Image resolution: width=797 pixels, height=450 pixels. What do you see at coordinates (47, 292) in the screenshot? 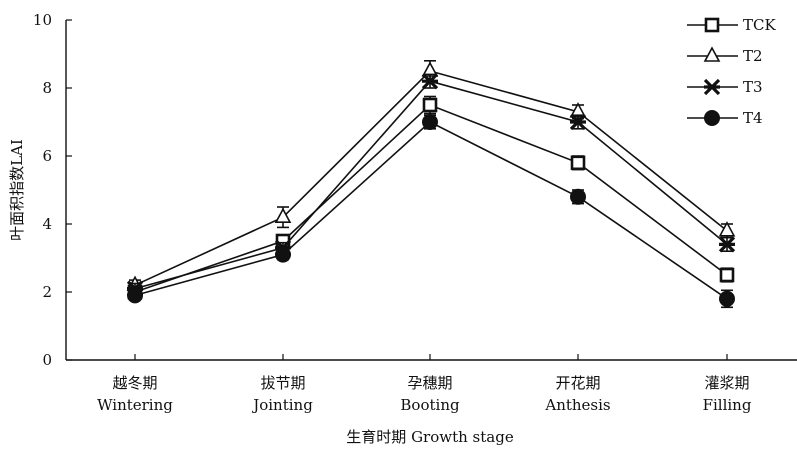
I see `y-tick-label: 2` at bounding box center [47, 292].